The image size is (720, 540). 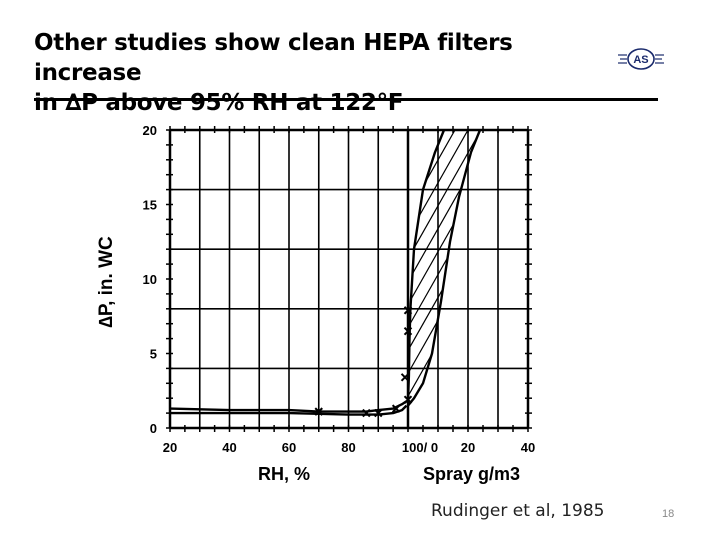 What do you see at coordinates (170, 447) in the screenshot?
I see `x-tick-label-rh: 20` at bounding box center [170, 447].